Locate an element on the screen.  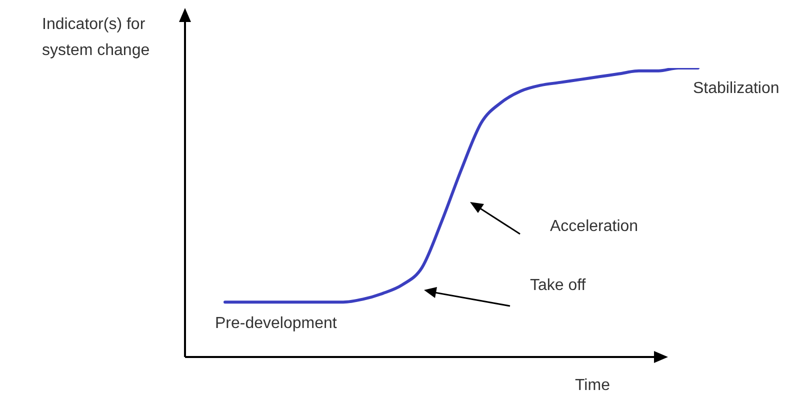
annotation: Stabilization is located at coordinates (736, 89).